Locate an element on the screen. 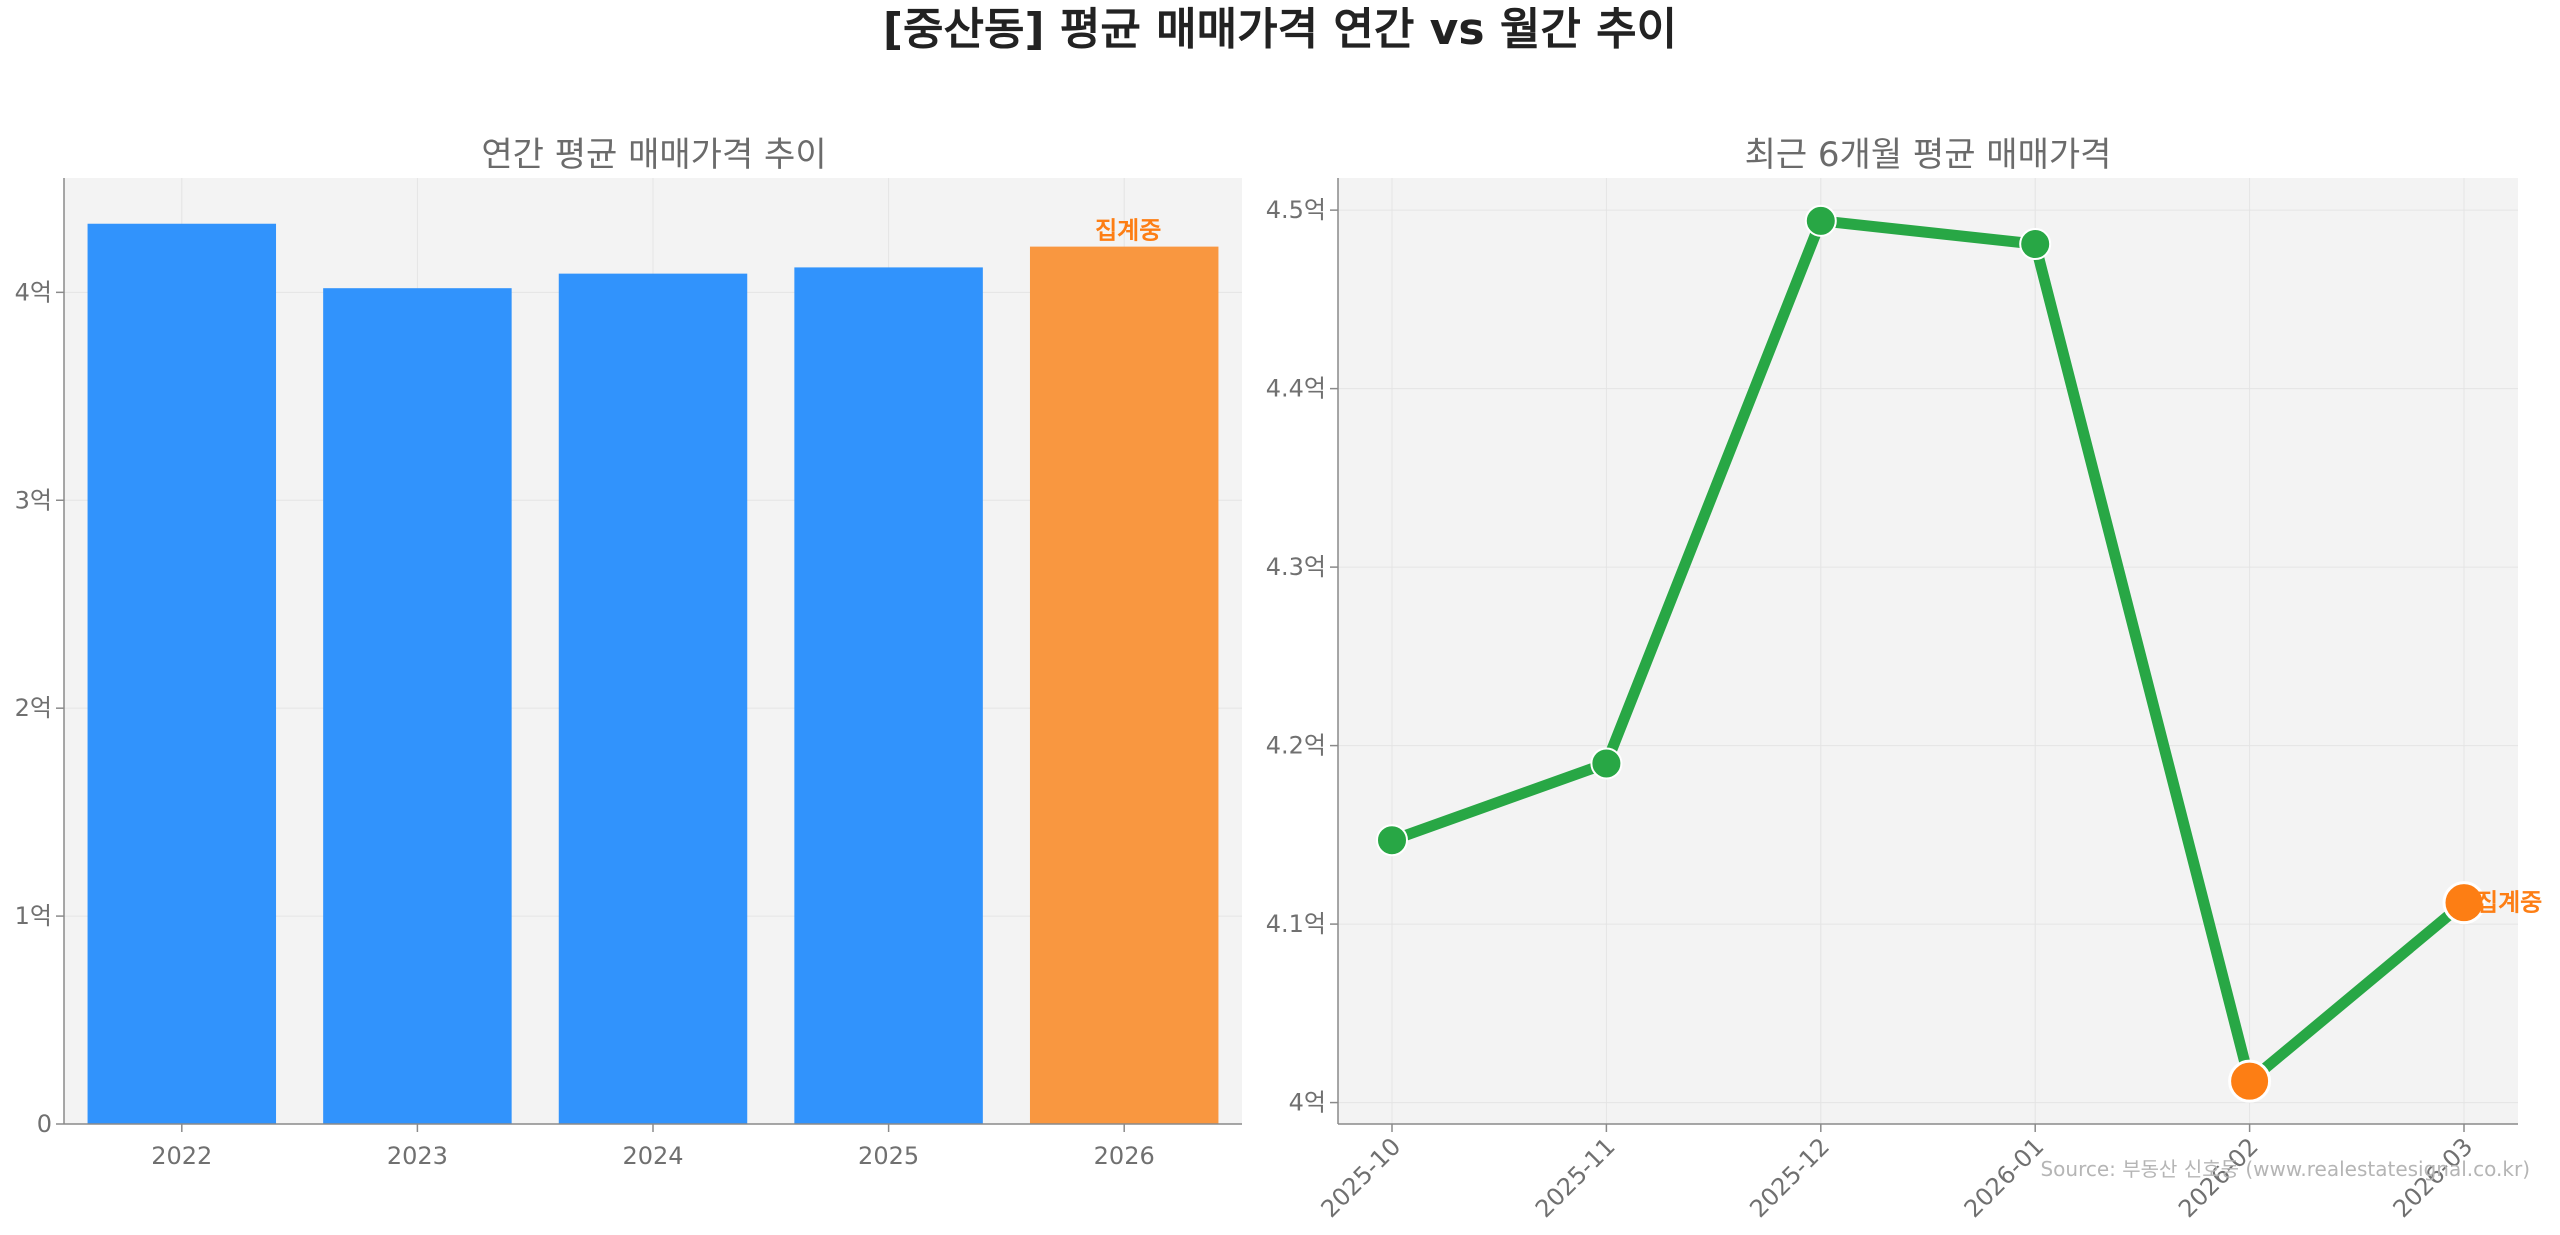  line-ytick-label: 4억 is located at coordinates (1307, 1103).